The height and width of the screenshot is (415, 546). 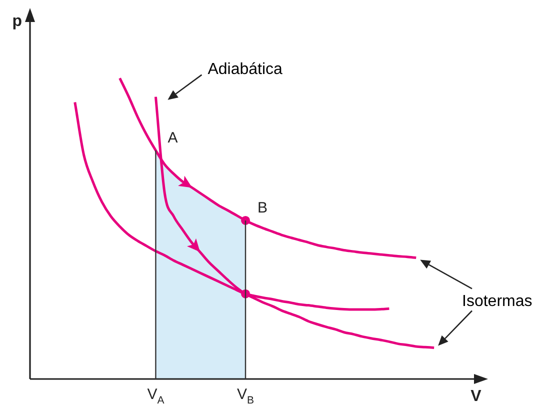 I want to click on x-axis-title: V, so click(x=476, y=396).